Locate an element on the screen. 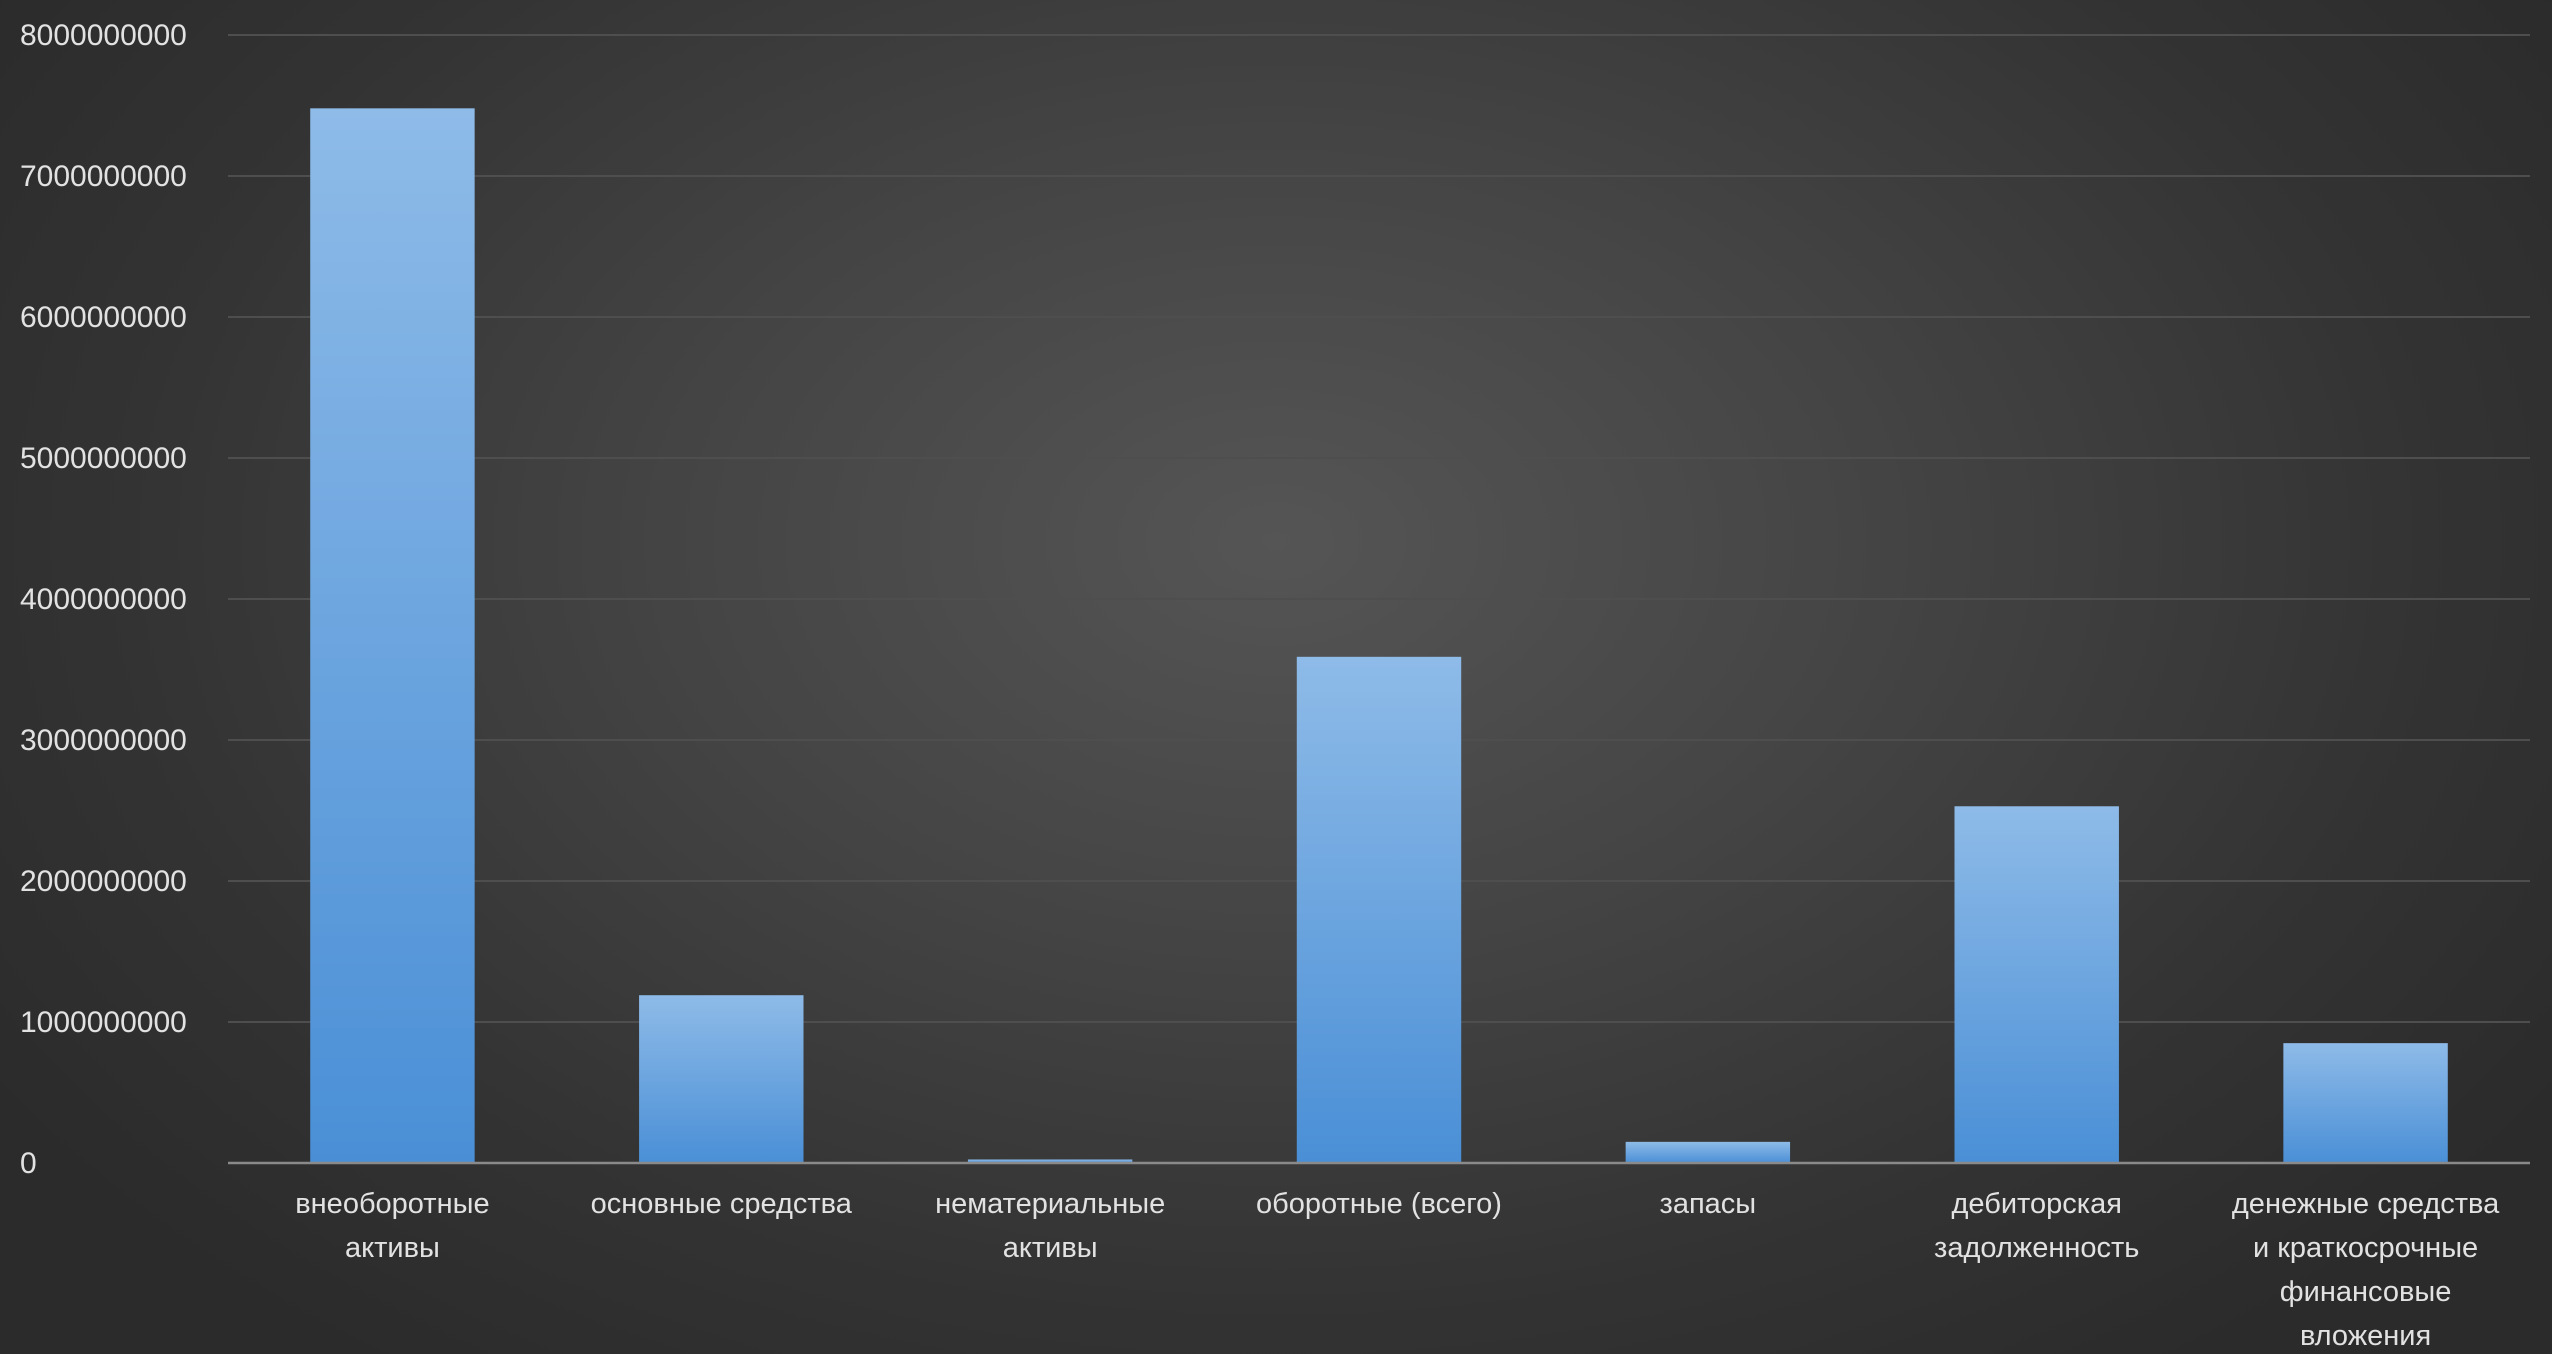 This screenshot has height=1354, width=2552. y-tick-label: 7000000000 is located at coordinates (103, 176).